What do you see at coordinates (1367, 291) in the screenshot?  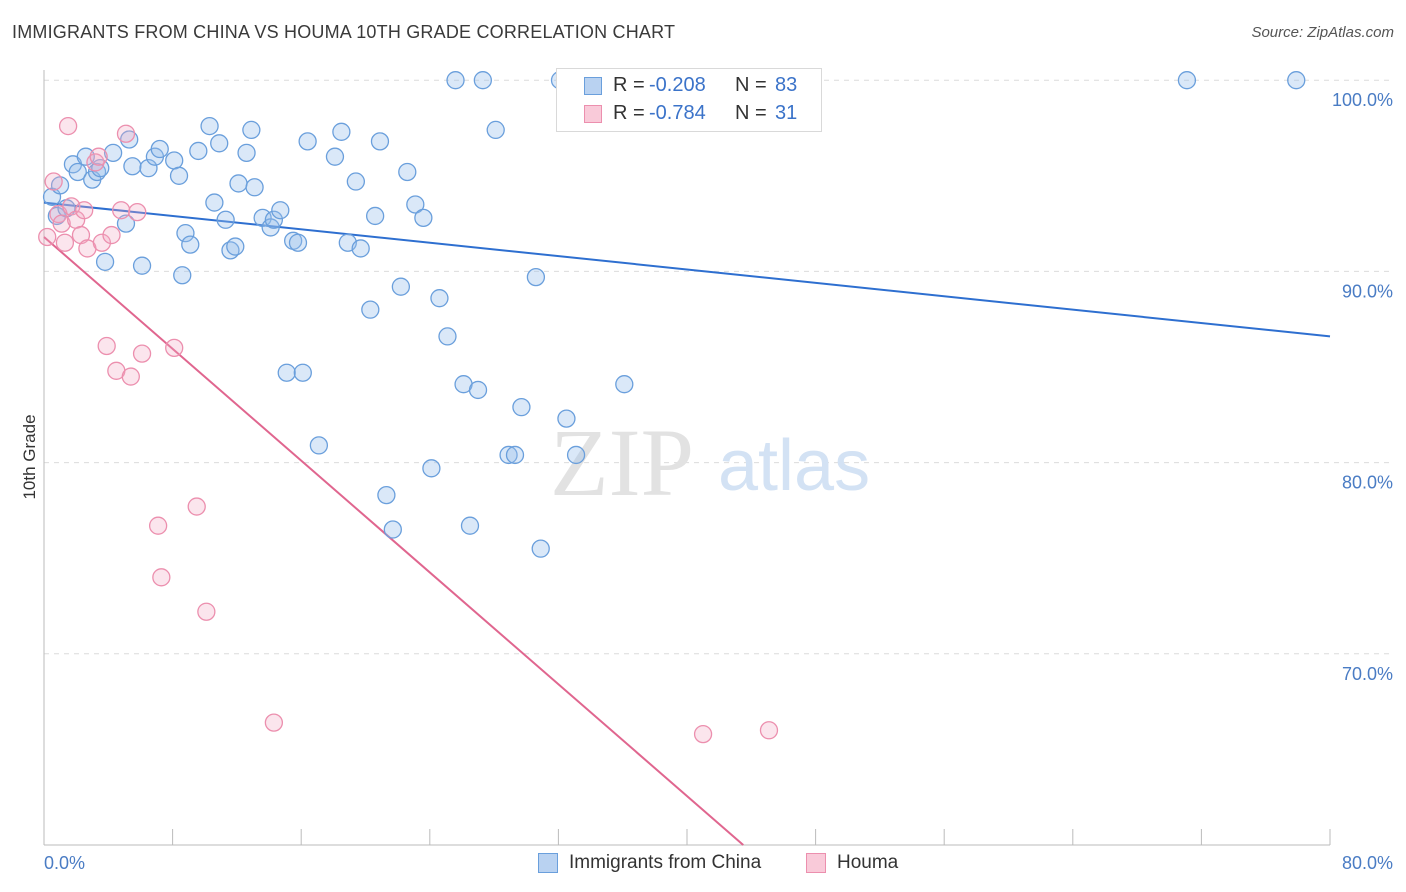 I see `y-tick-label-90: 90.0%` at bounding box center [1367, 291].